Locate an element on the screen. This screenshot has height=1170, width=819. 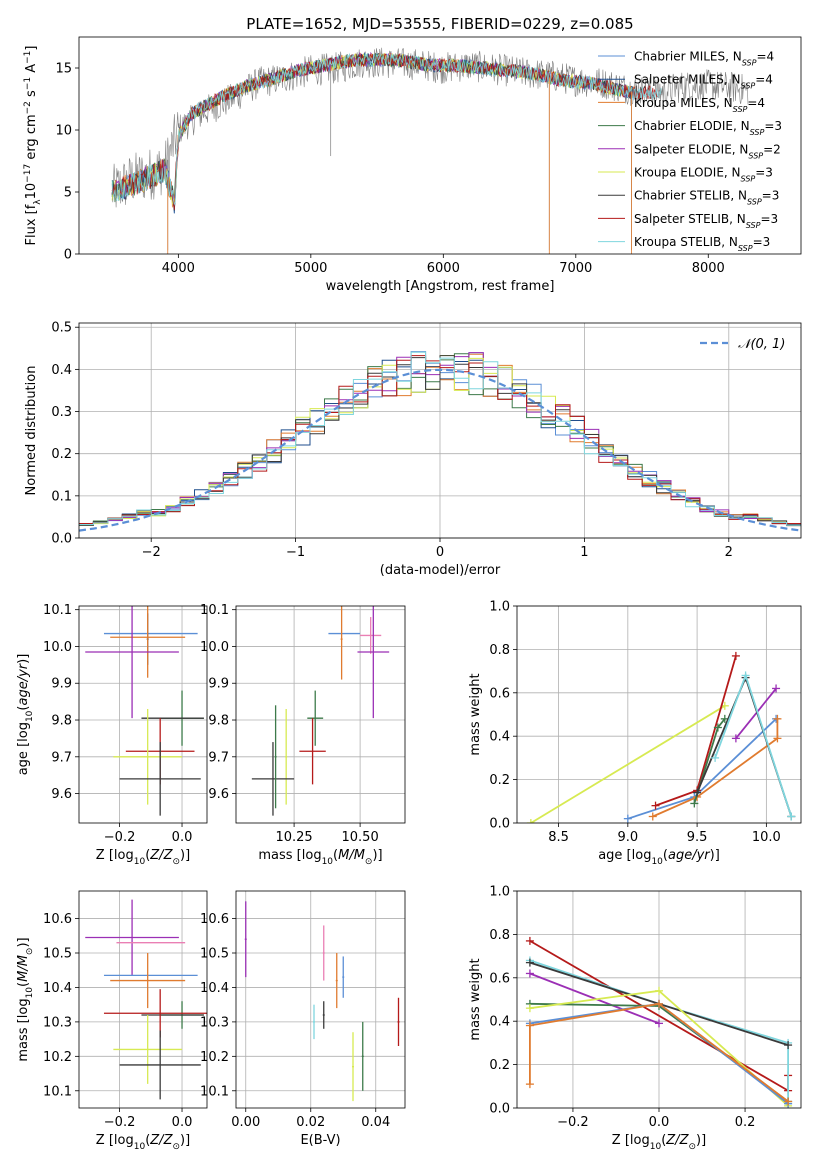
label-part: E(B-V) is located at coordinates (320, 1140).